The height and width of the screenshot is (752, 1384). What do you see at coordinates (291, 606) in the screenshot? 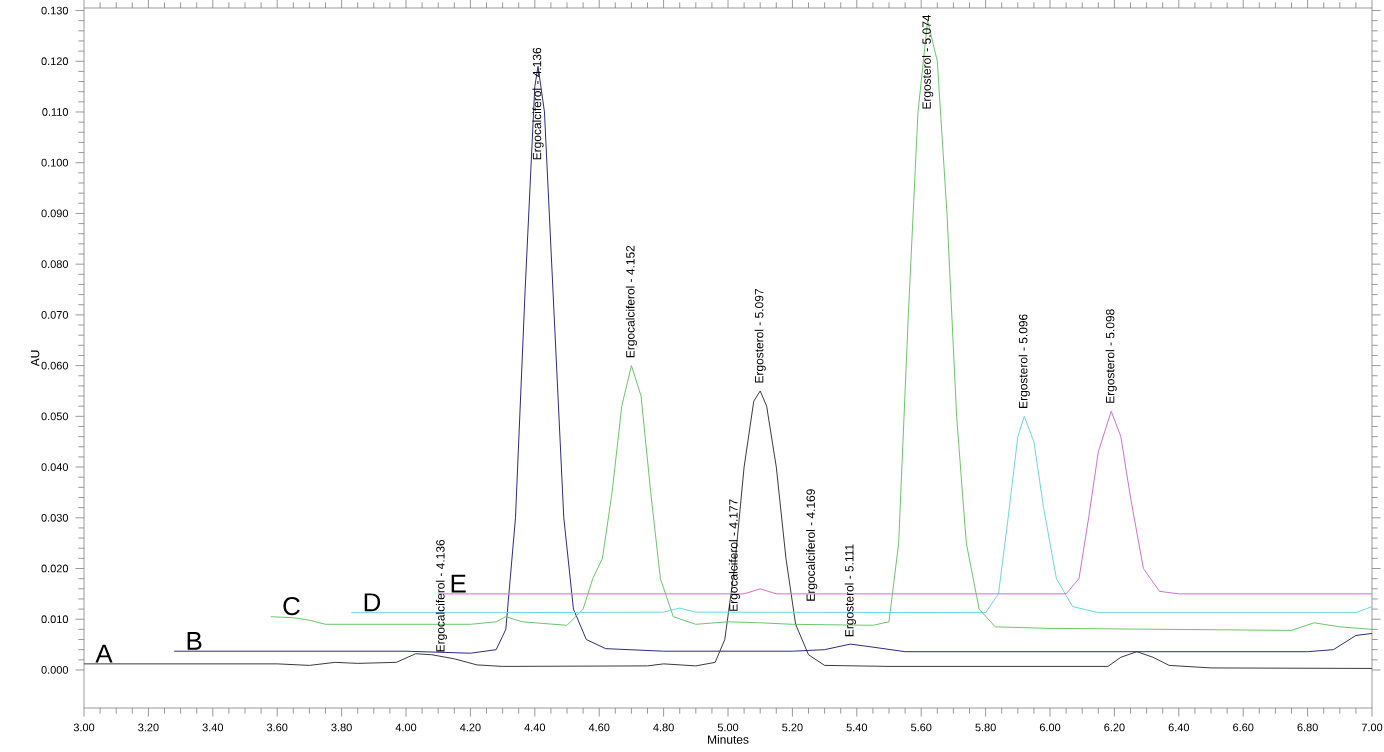
I see `series-label: C` at bounding box center [291, 606].